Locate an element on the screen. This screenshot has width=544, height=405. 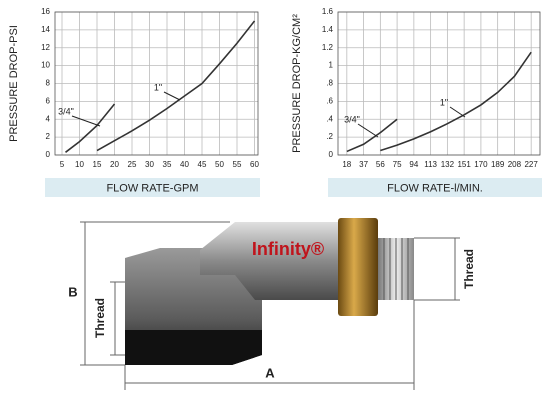
y-tick-label: 1 is located at coordinates (331, 65).